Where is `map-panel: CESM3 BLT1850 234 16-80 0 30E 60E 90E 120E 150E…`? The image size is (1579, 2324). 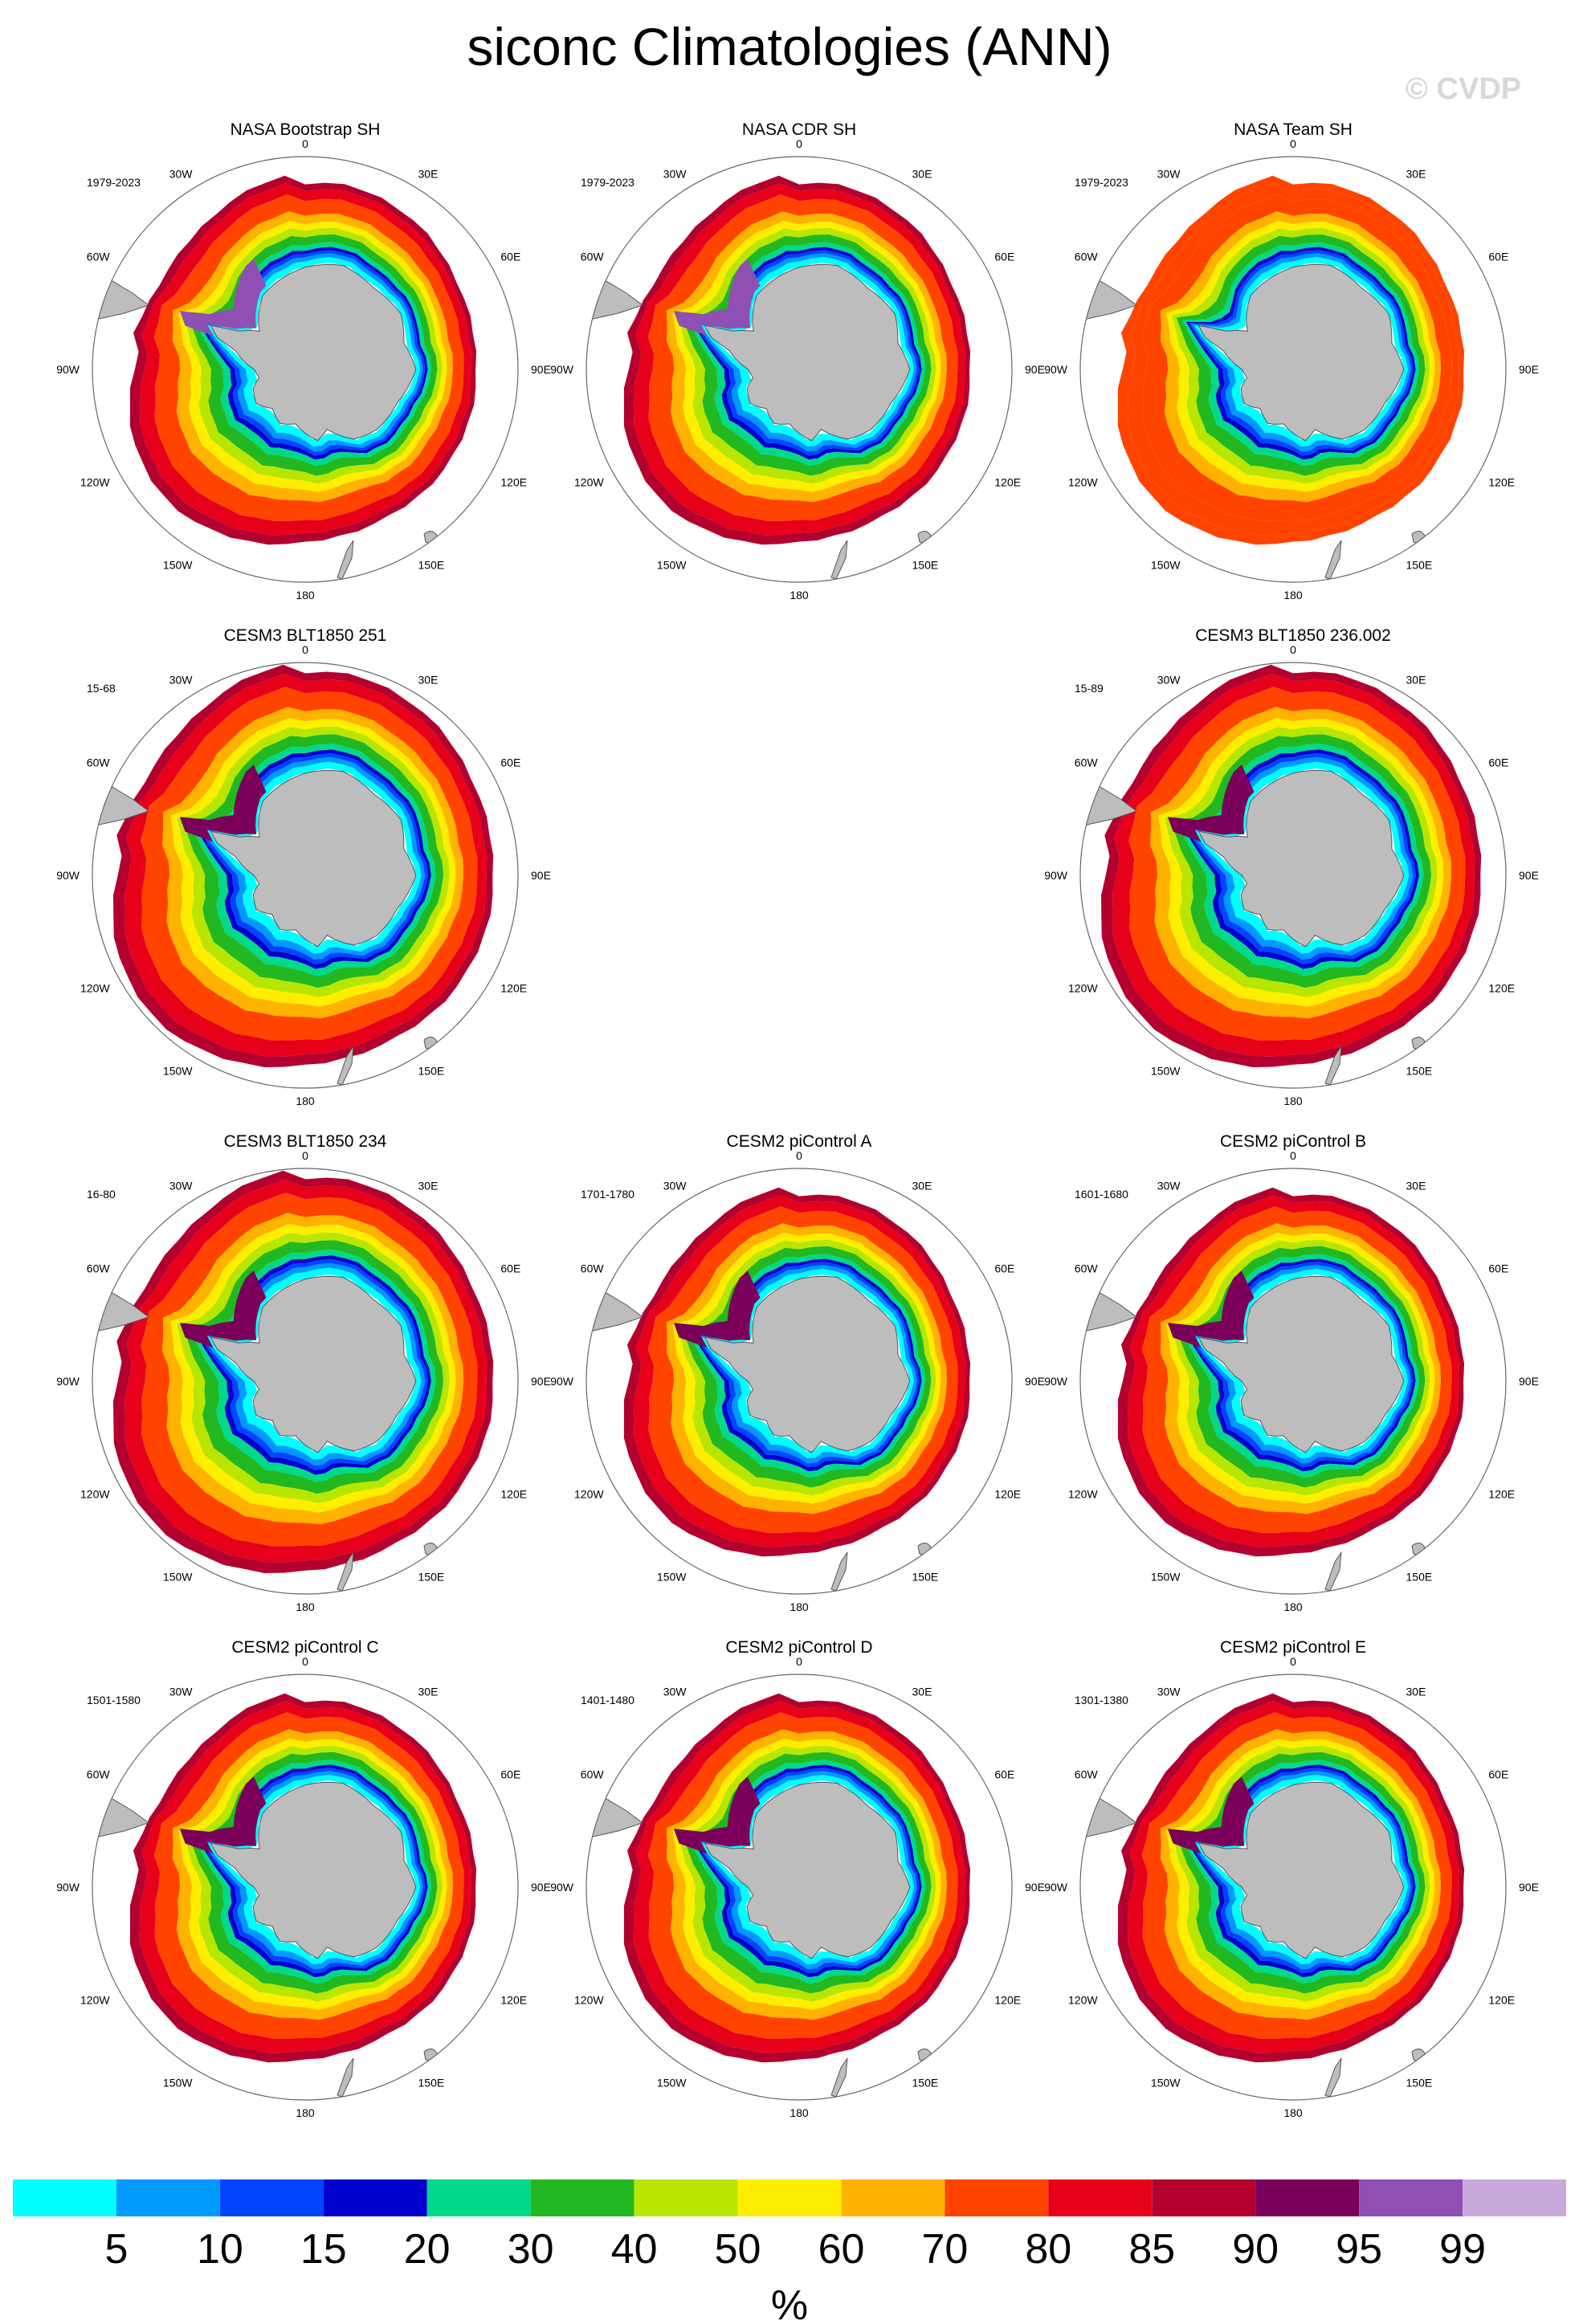
map-panel: CESM3 BLT1850 234 16-80 0 30E 60E 90E 120E 150E… is located at coordinates (305, 1381).